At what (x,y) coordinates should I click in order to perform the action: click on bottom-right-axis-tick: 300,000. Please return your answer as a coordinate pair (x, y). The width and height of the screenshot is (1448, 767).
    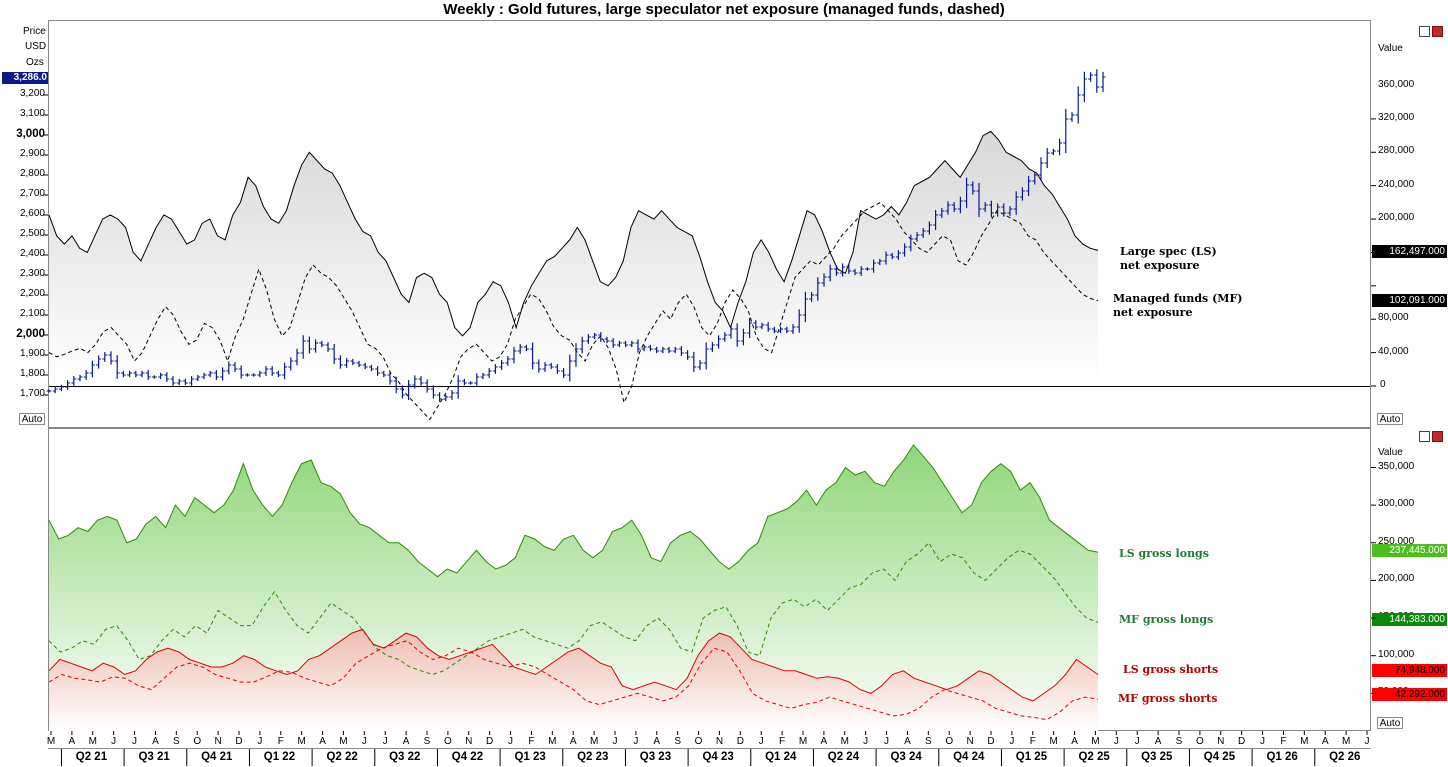
    Looking at the image, I should click on (1396, 504).